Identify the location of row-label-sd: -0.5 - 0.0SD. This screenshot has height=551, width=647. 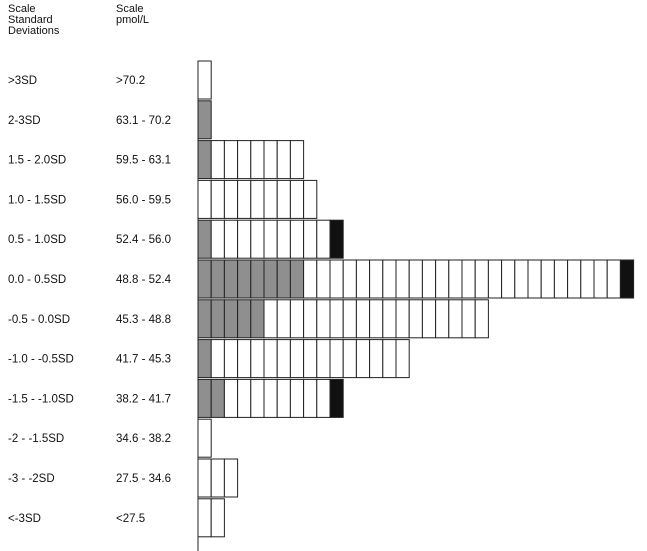
(39, 320).